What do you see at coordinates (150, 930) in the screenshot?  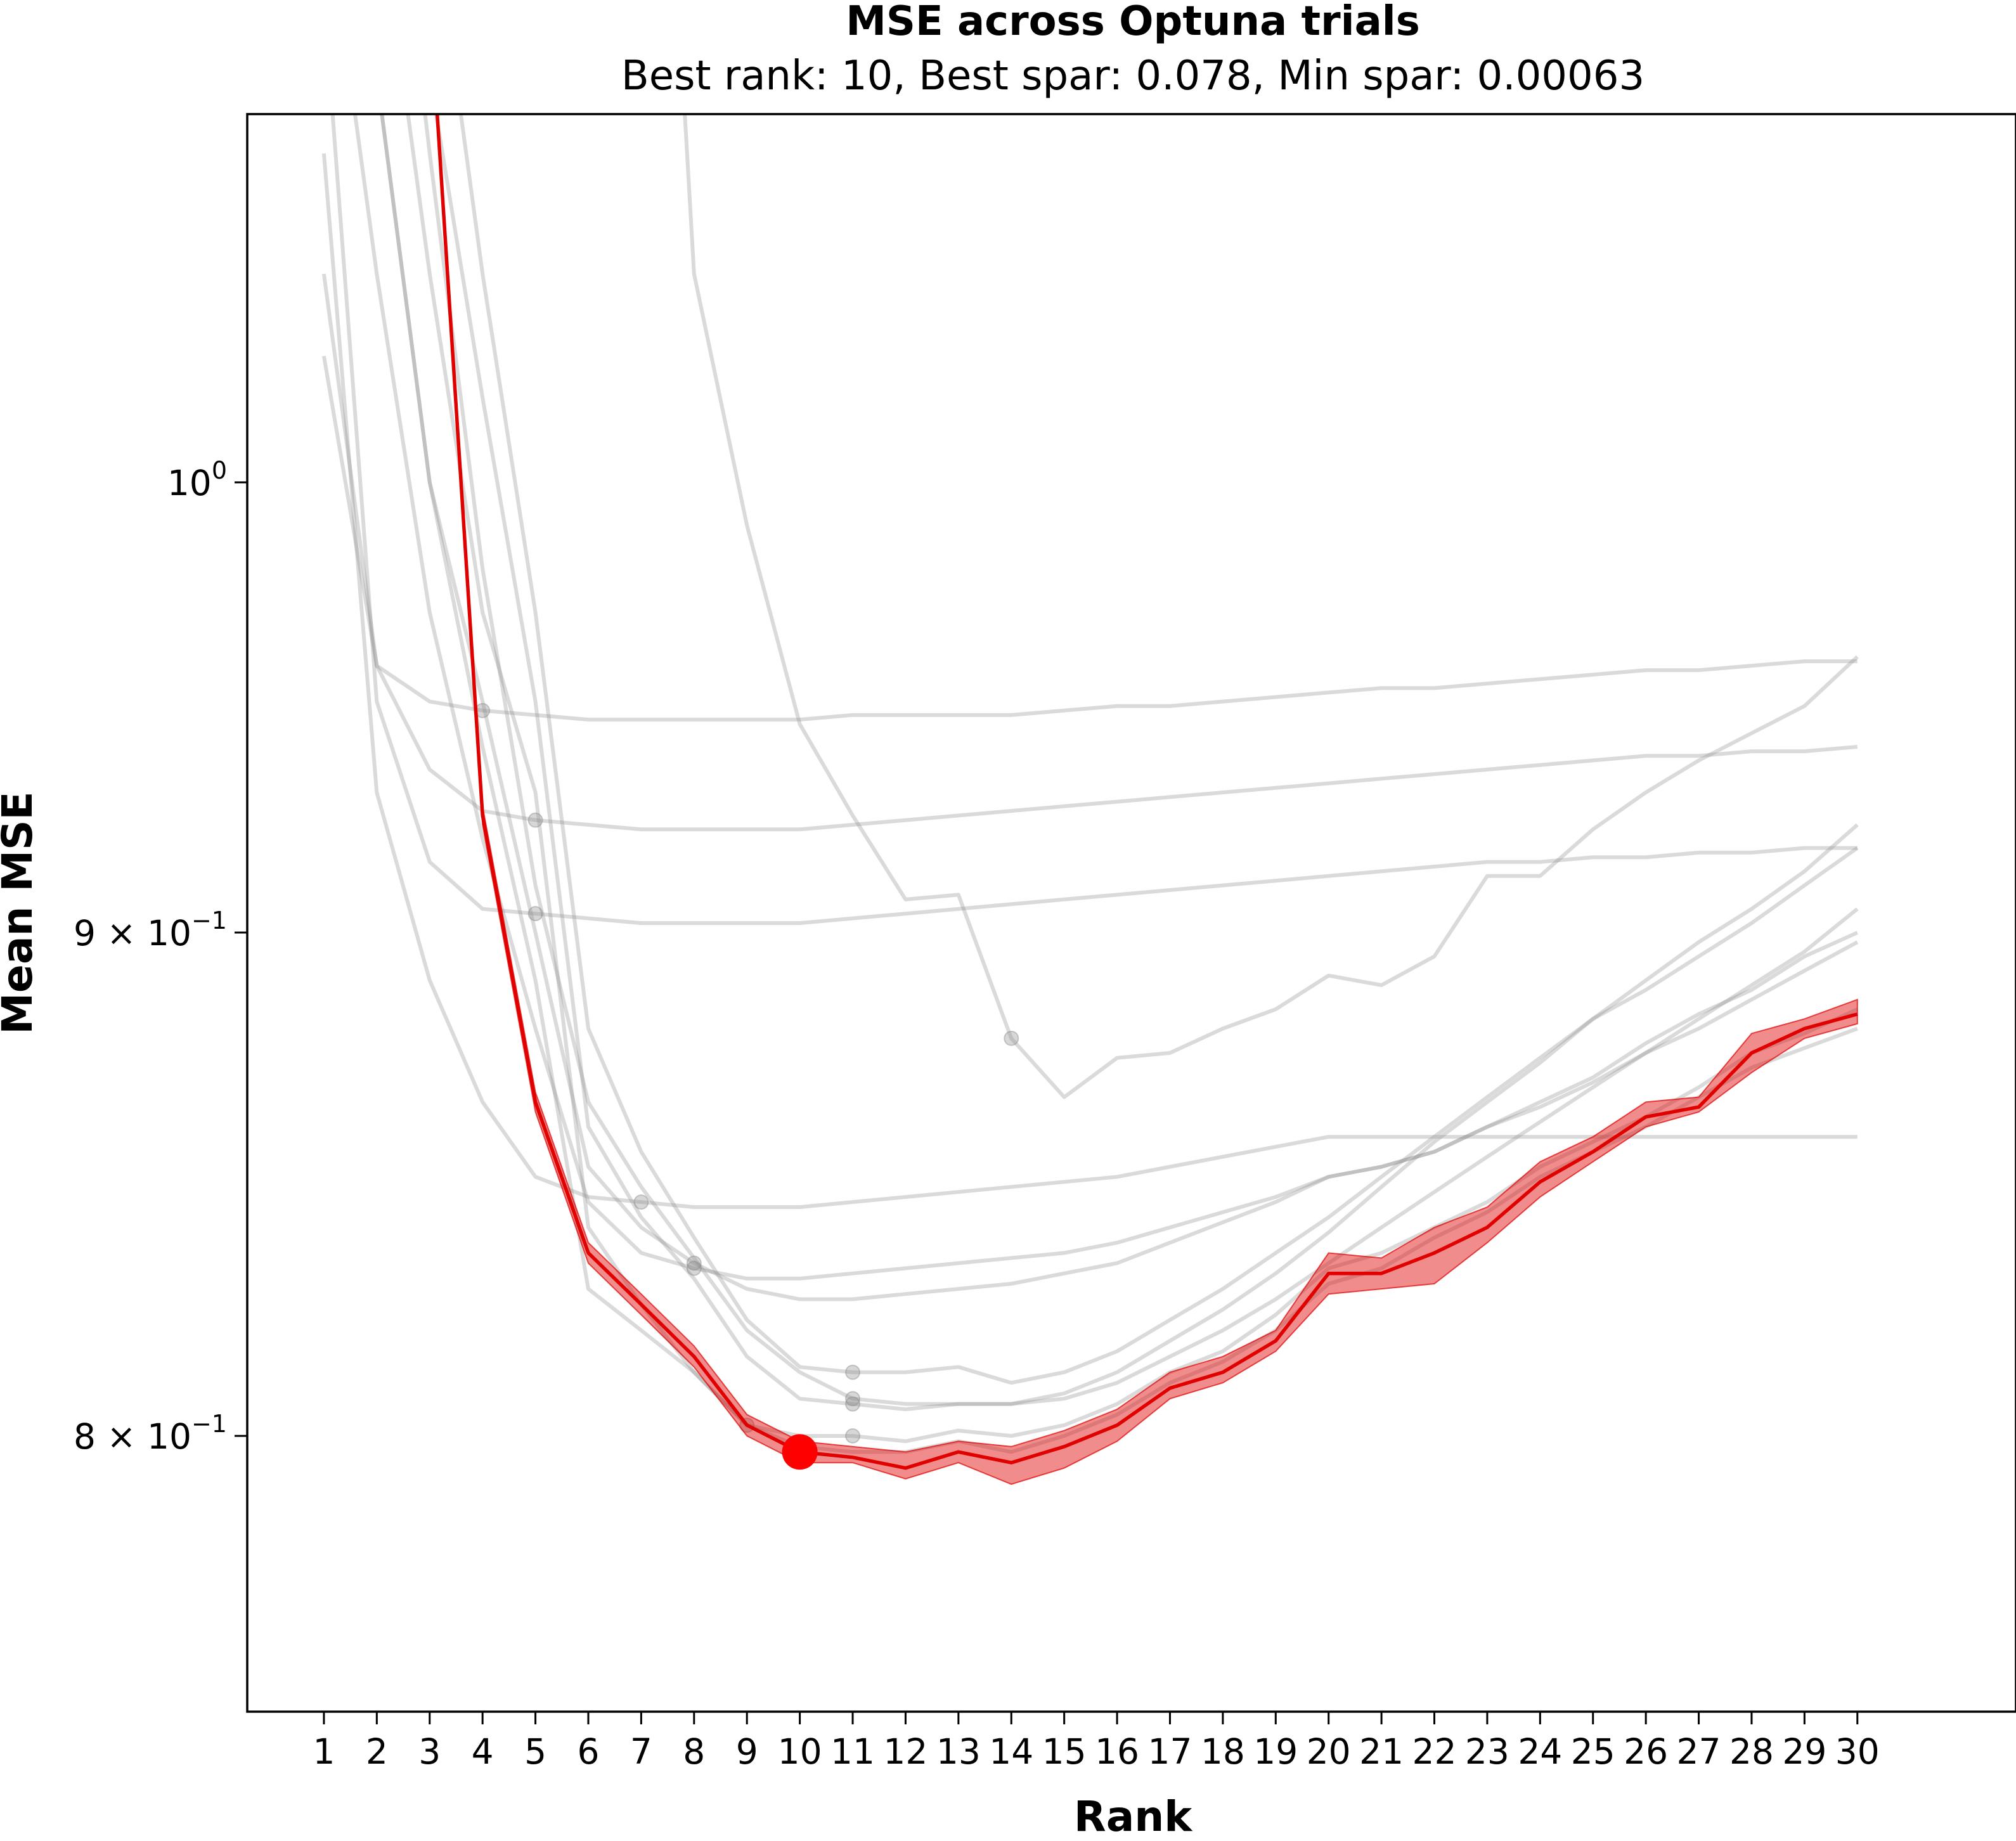 I see `y-tick-label: 9 × 10⁻¹` at bounding box center [150, 930].